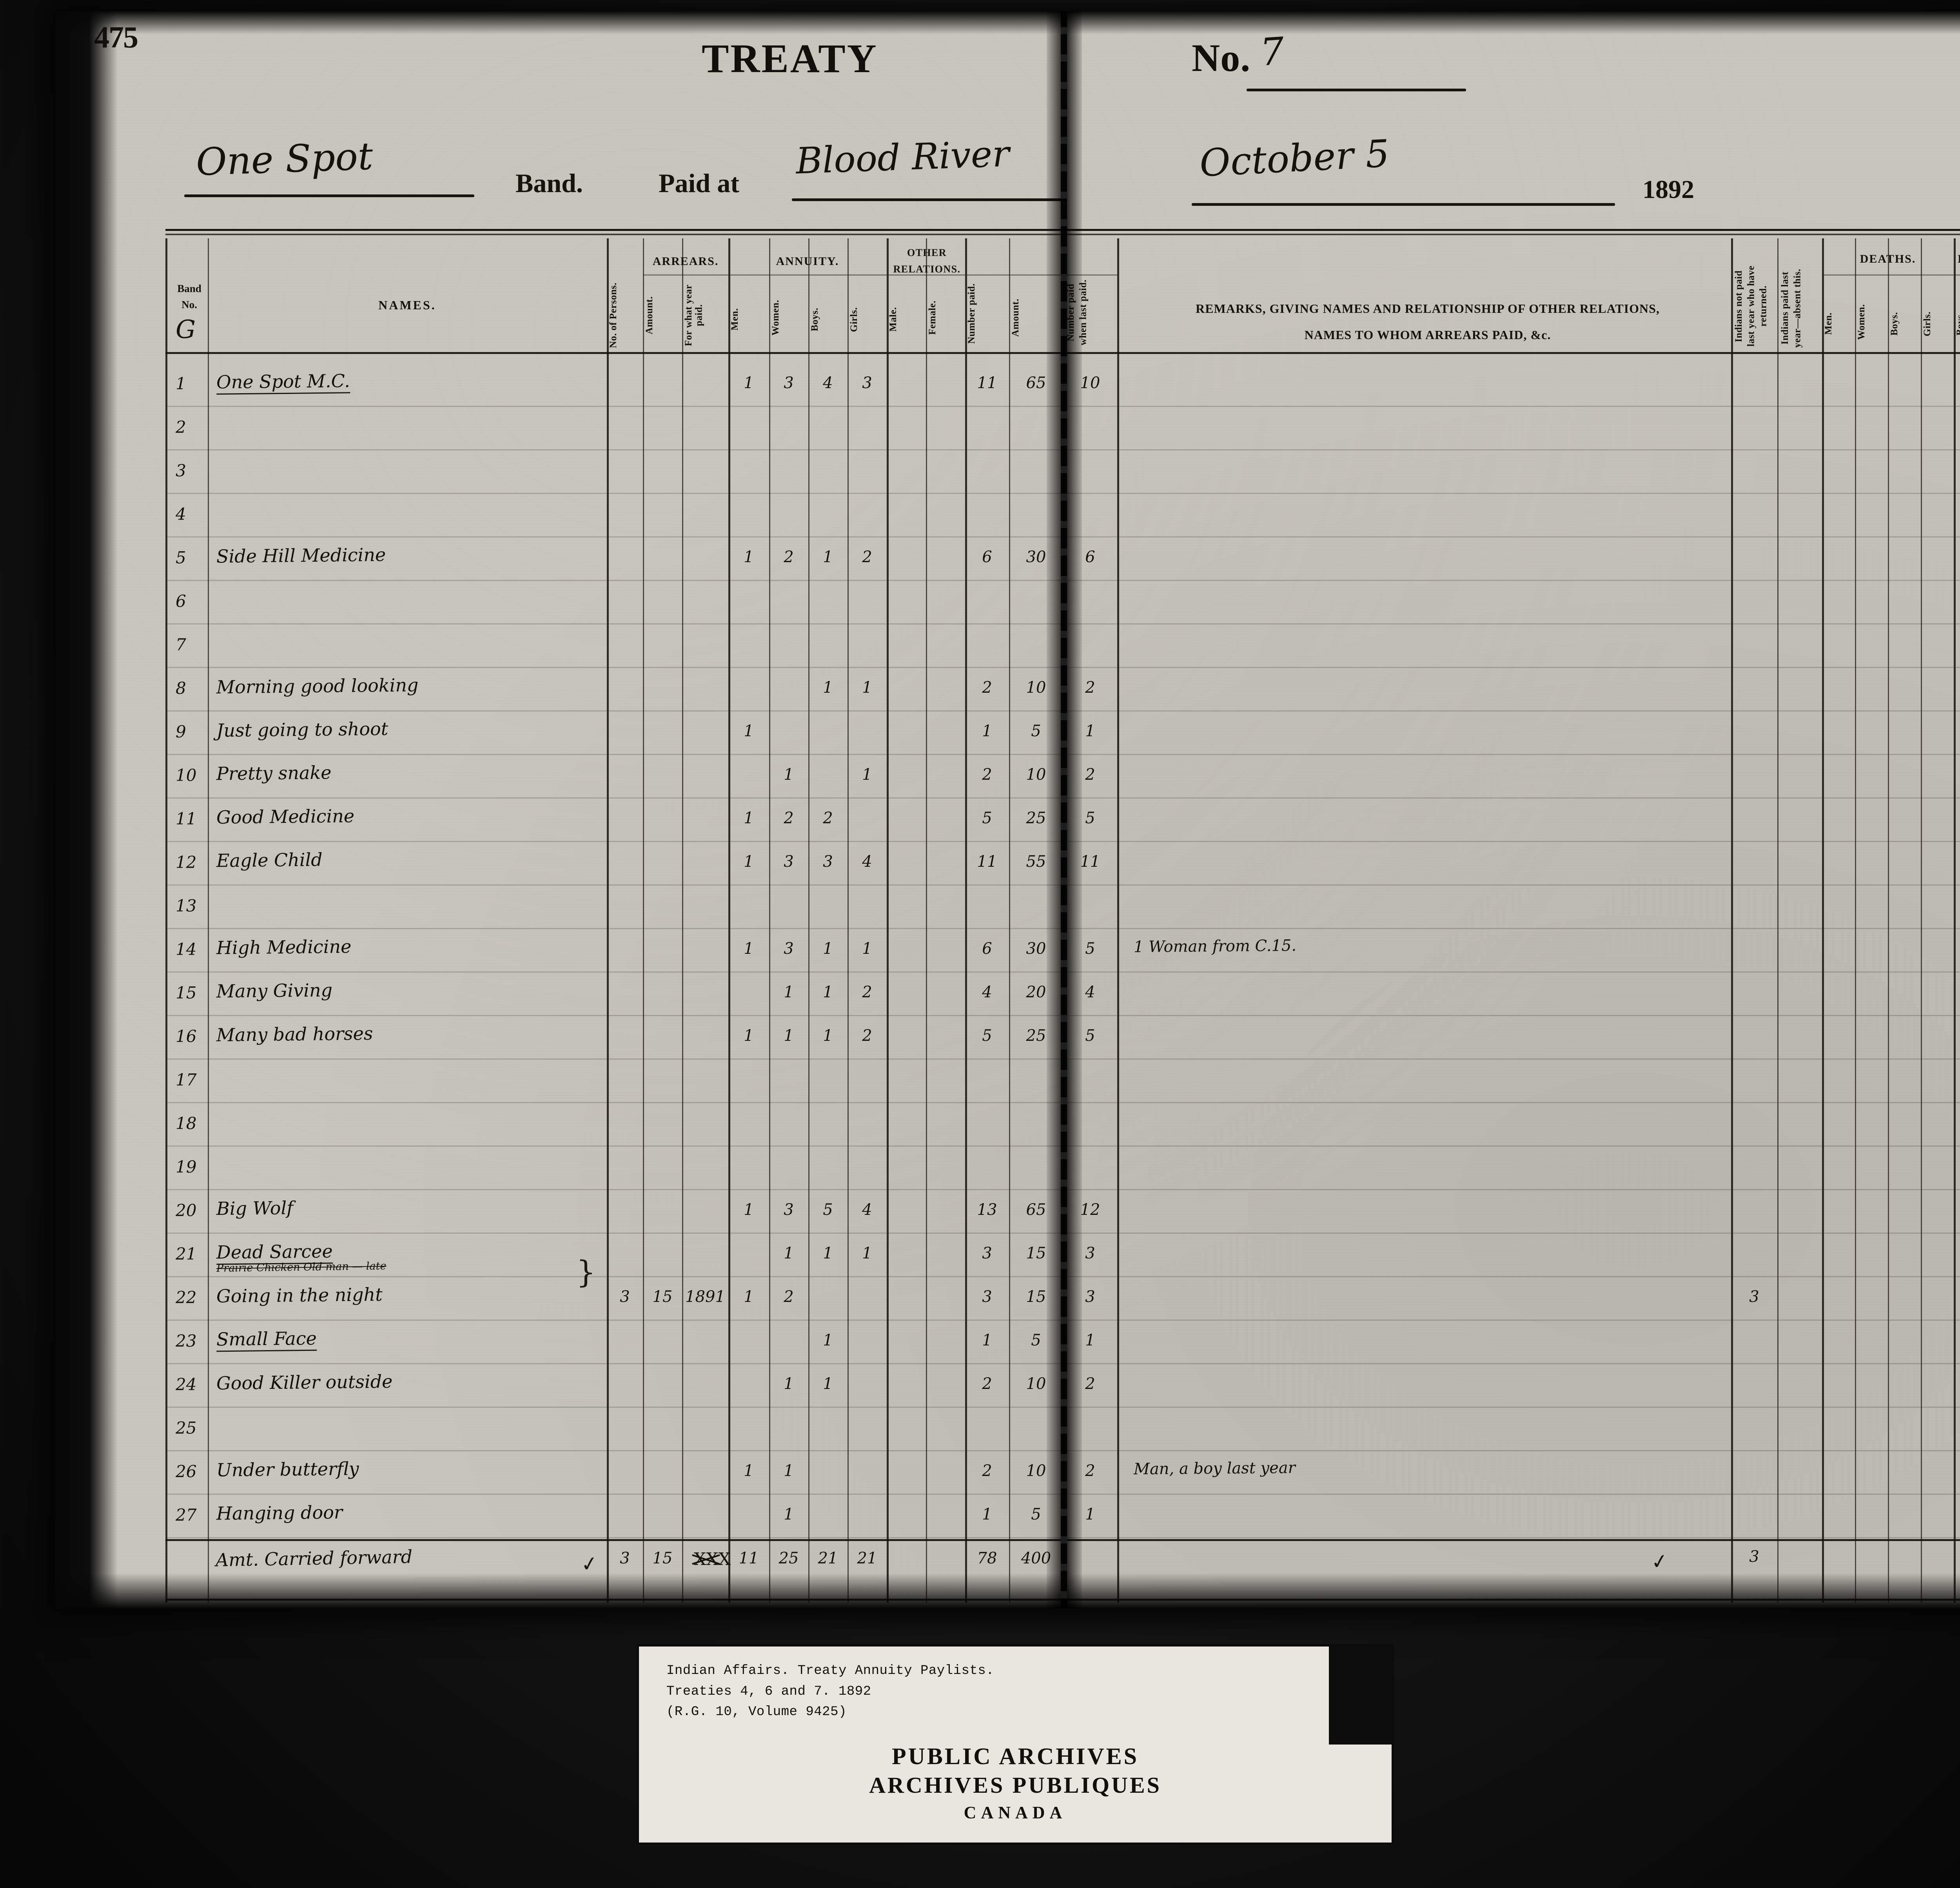 The width and height of the screenshot is (1960, 1888). What do you see at coordinates (314, 1558) in the screenshot?
I see `totals-label: Amt. Carried forward` at bounding box center [314, 1558].